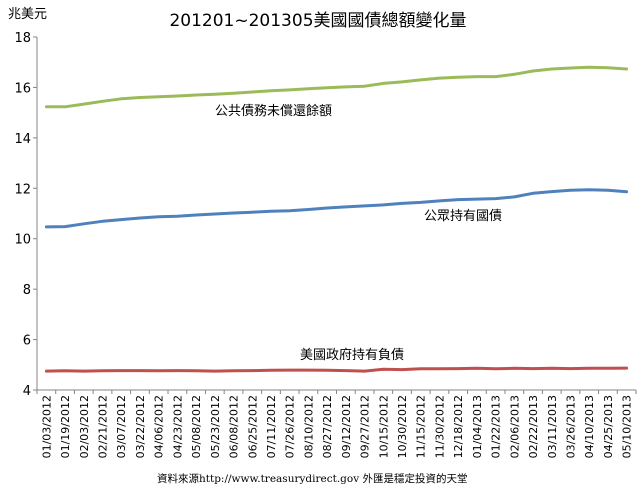 Image resolution: width=640 pixels, height=488 pixels. I want to click on x-tick-label: 04/10/2013, so click(589, 426).